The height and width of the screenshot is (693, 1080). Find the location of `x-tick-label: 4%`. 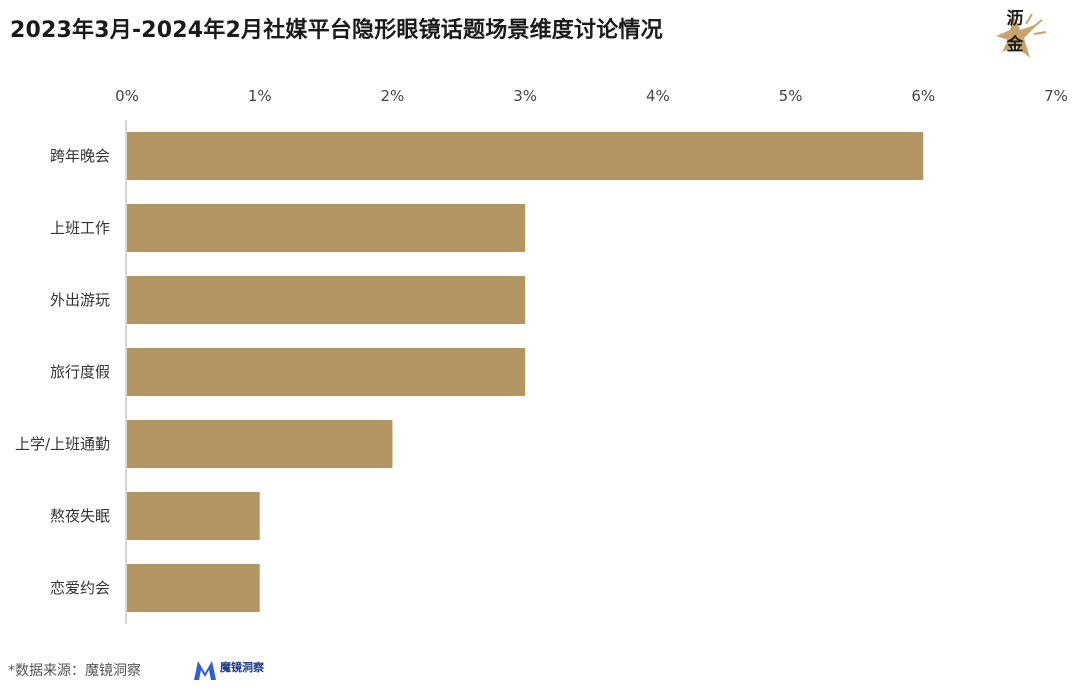

x-tick-label: 4% is located at coordinates (658, 96).